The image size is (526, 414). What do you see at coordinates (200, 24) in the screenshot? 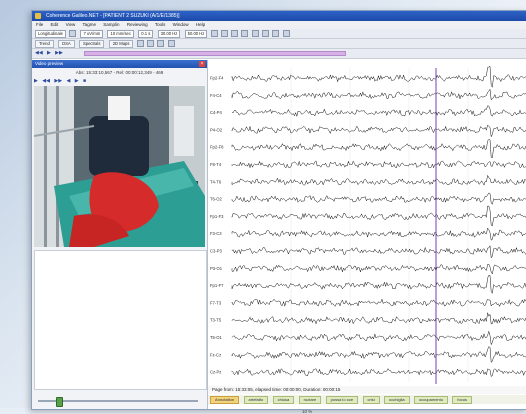
I see `menu-help: Help` at bounding box center [200, 24].